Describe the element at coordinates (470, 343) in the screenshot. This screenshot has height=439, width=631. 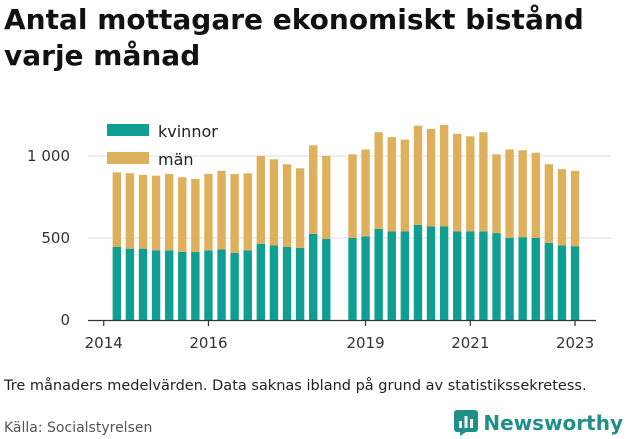
I see `x-tick-label: 2021` at that location.